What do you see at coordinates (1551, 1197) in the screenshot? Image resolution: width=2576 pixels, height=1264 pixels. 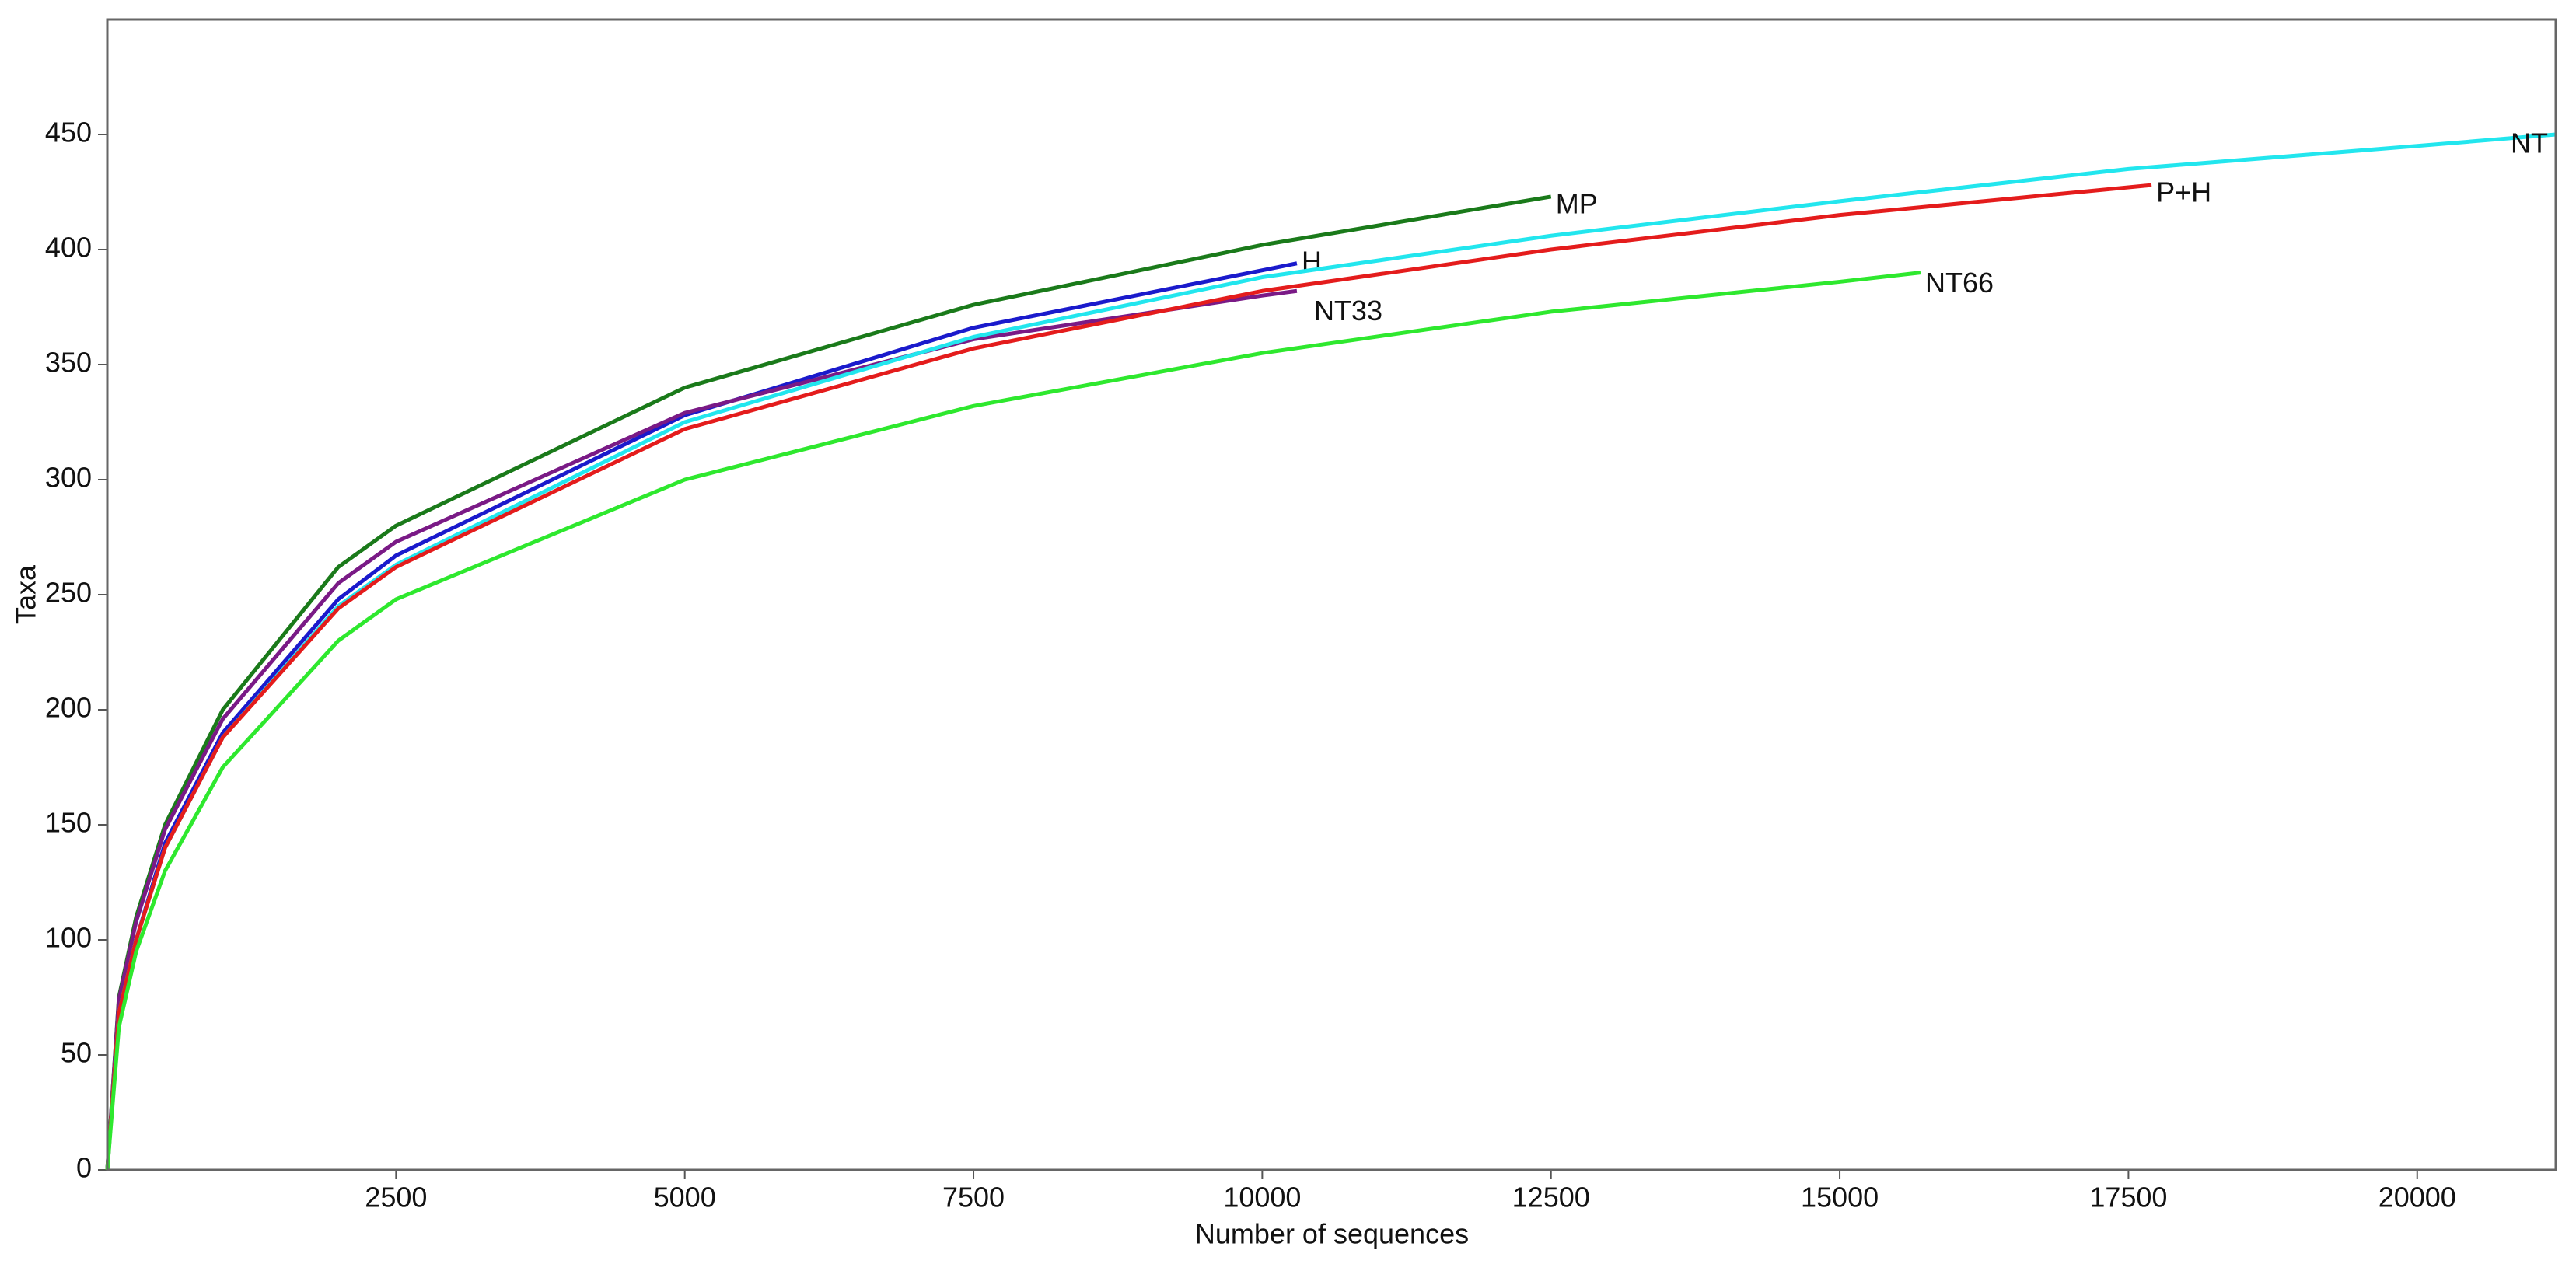 I see `x-tick-label: 12500` at bounding box center [1551, 1197].